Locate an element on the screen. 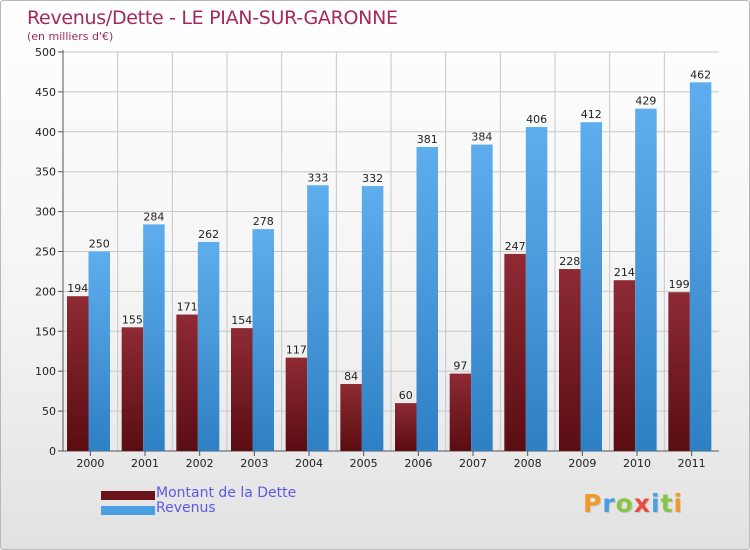 Image resolution: width=750 pixels, height=550 pixels. label-revenus-2002: 262 is located at coordinates (208, 234).